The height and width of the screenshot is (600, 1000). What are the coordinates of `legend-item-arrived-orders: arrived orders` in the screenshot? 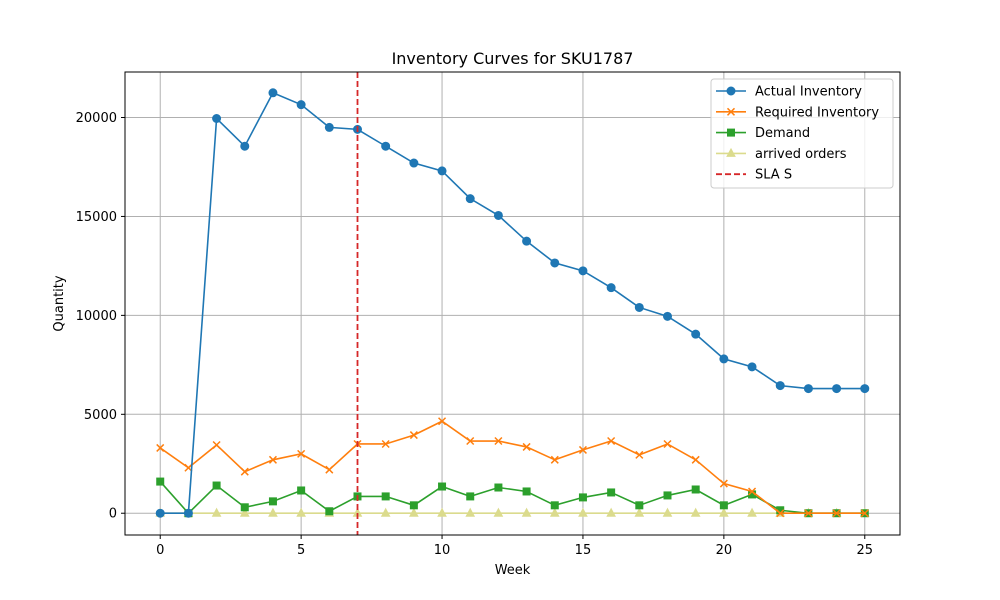 It's located at (781, 154).